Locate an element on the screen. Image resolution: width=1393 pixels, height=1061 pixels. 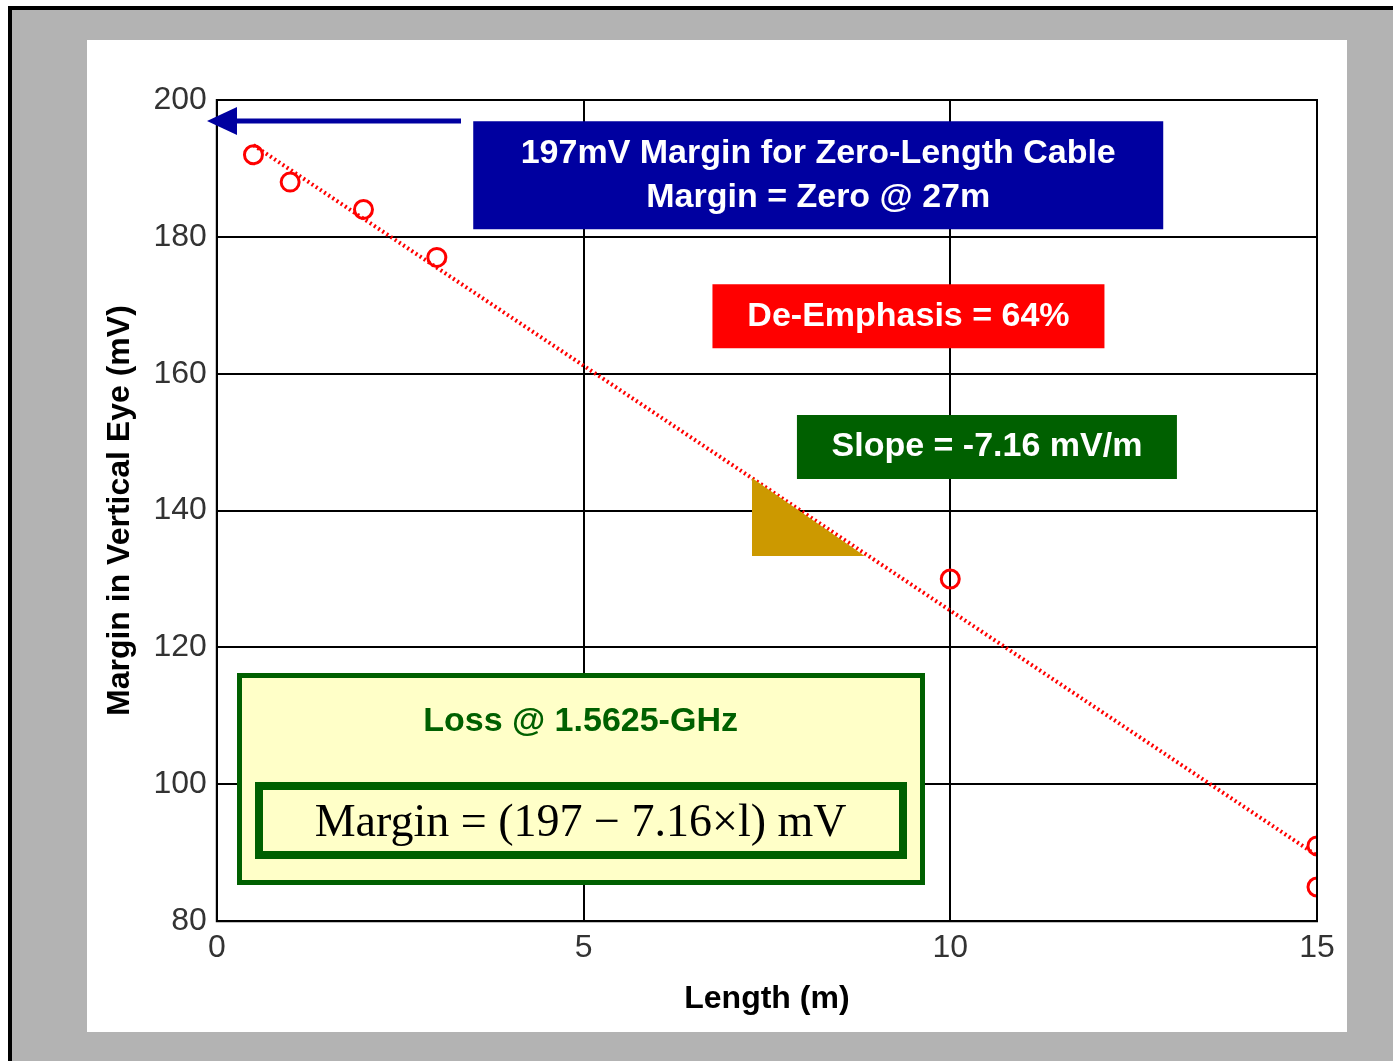
x-axis-title: Length (m) is located at coordinates (767, 996).